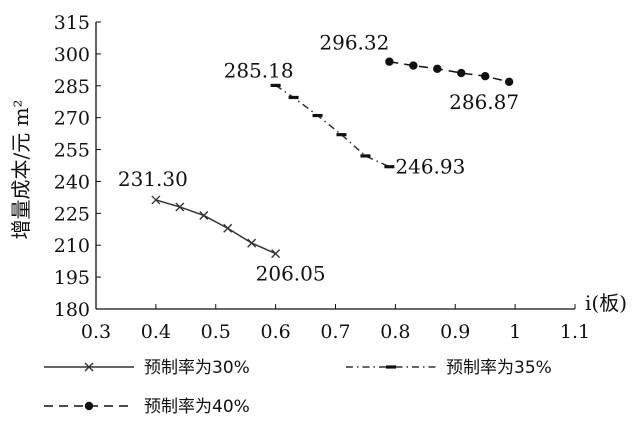 The width and height of the screenshot is (640, 423). Describe the element at coordinates (197, 407) in the screenshot. I see `legend-label: 预制率为40%` at that location.